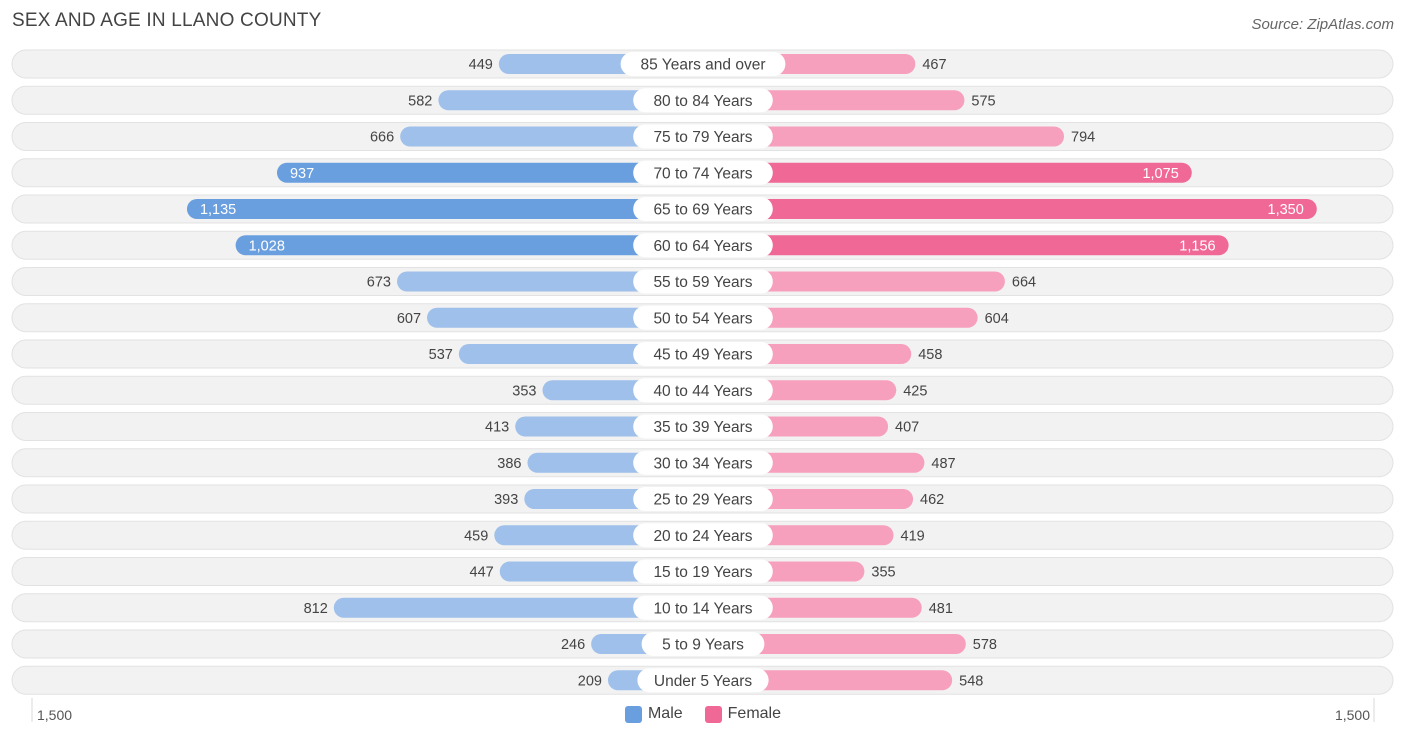 This screenshot has height=739, width=1406. I want to click on table-row: 50 to 54 Years 607 604, so click(702, 318).